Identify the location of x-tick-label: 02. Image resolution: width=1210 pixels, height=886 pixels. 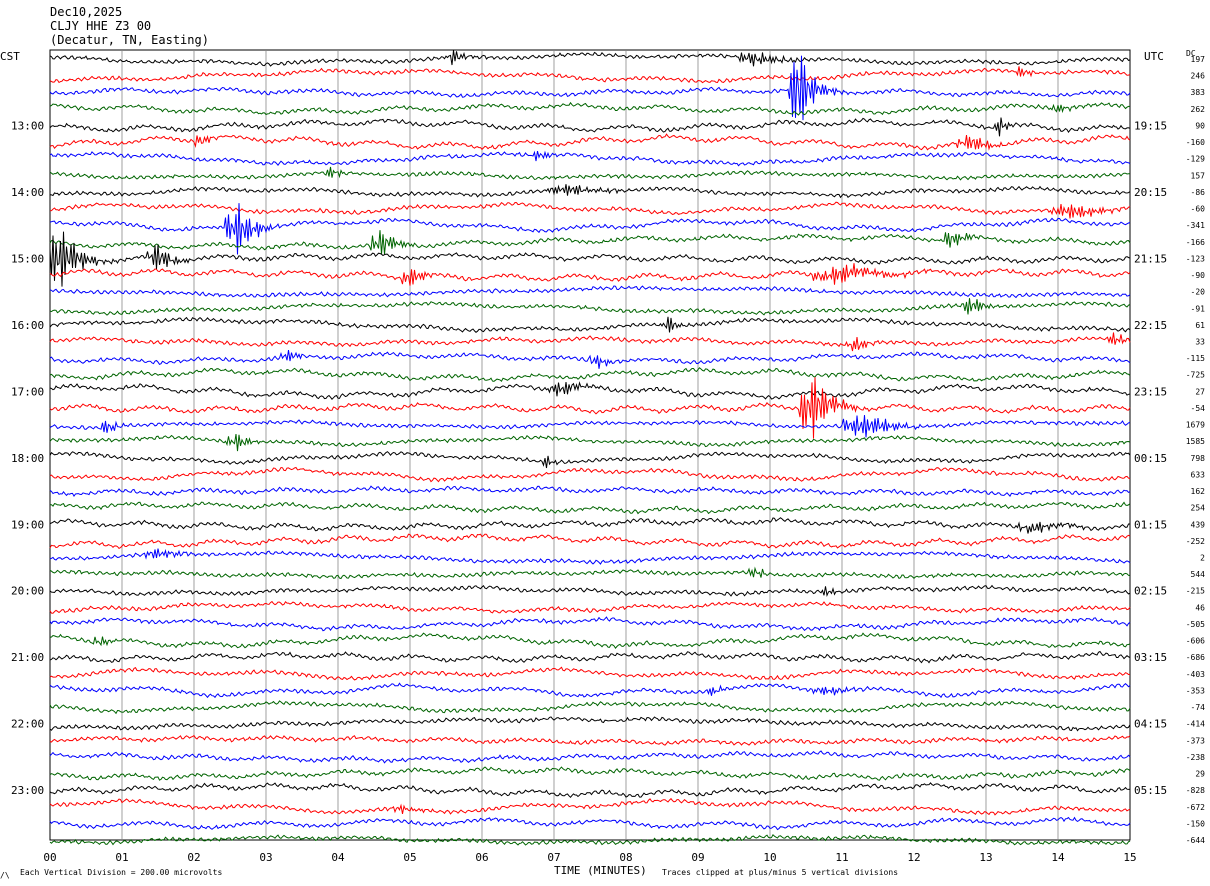
(193, 857).